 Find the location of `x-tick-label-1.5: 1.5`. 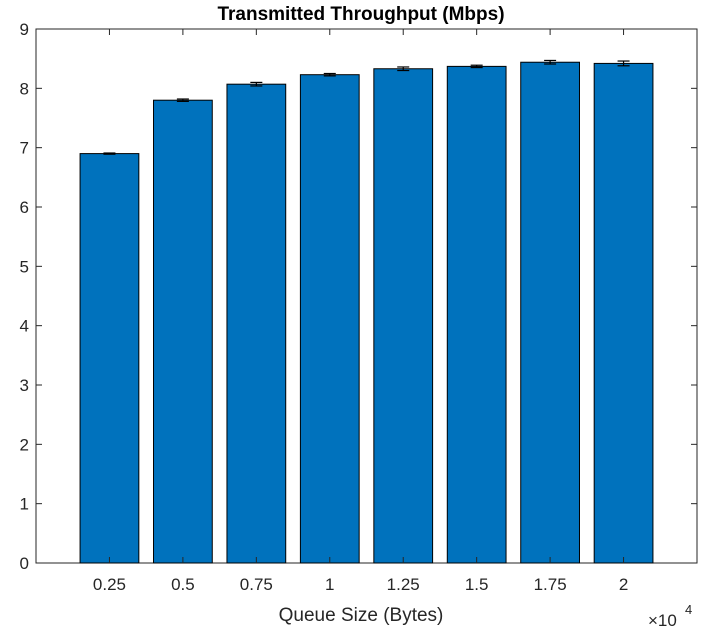

x-tick-label-1.5: 1.5 is located at coordinates (477, 584).